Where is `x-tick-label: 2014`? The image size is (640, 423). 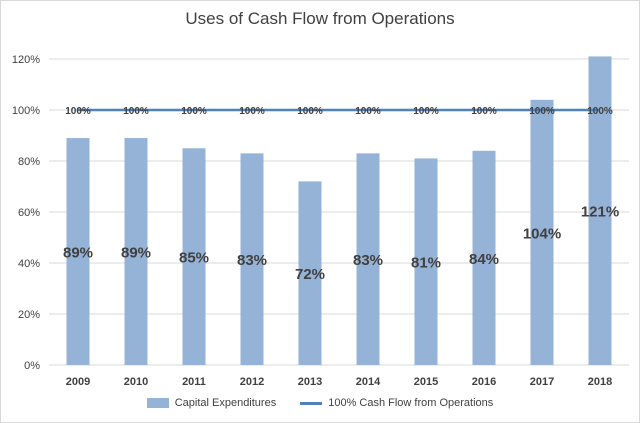
x-tick-label: 2014 is located at coordinates (368, 382).